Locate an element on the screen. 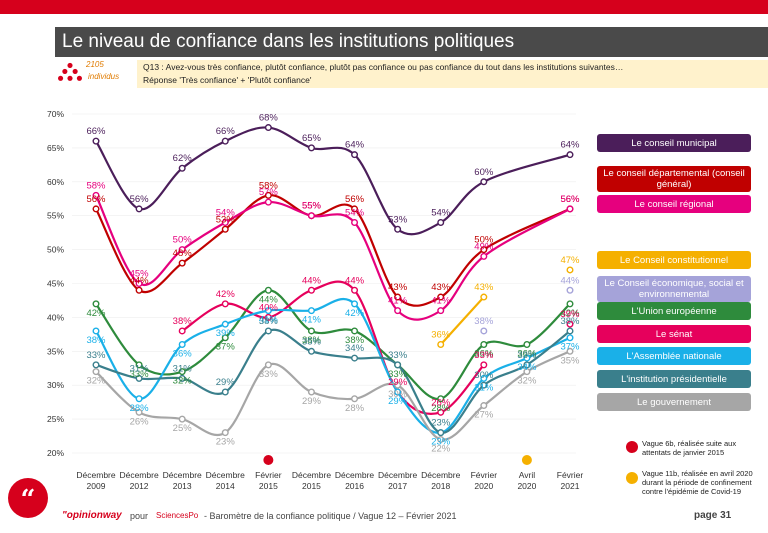  data-label: 40% is located at coordinates (269, 307).